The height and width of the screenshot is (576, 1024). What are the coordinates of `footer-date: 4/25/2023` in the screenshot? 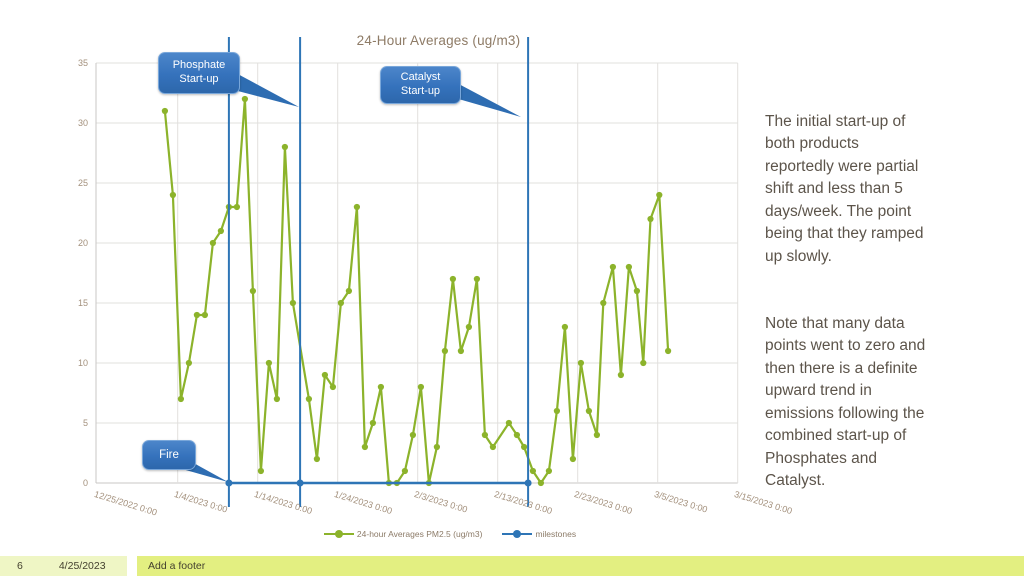 It's located at (82, 566).